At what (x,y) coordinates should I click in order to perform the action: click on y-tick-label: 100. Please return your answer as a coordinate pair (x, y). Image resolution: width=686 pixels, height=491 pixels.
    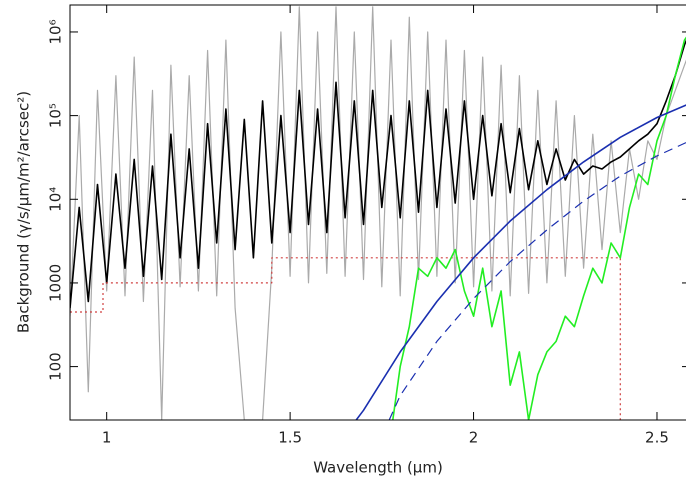
    Looking at the image, I should click on (56, 366).